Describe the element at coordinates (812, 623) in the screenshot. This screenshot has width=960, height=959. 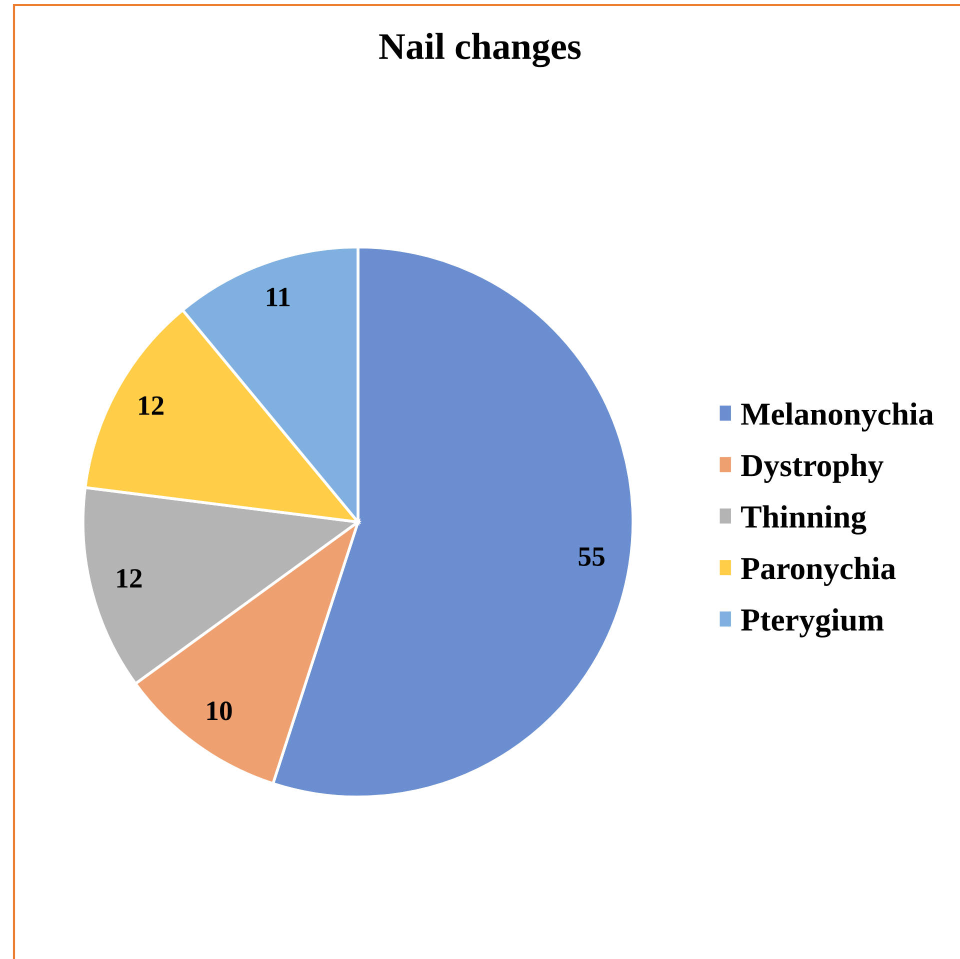
I see `legend-label: Pterygium` at that location.